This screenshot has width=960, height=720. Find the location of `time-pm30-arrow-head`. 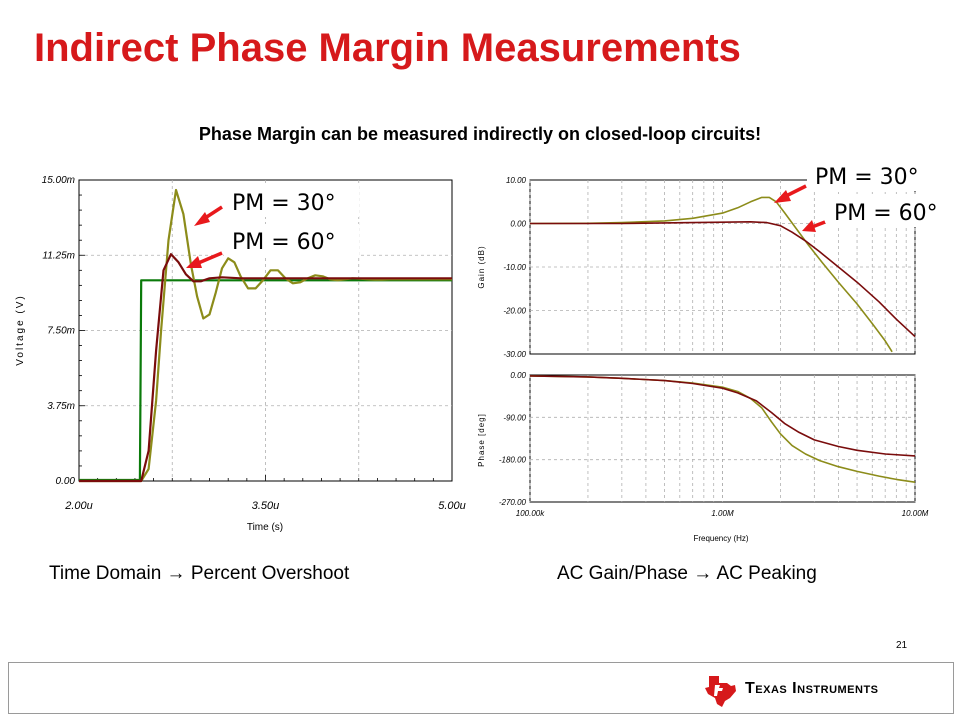

time-pm30-arrow-head is located at coordinates (202, 219).